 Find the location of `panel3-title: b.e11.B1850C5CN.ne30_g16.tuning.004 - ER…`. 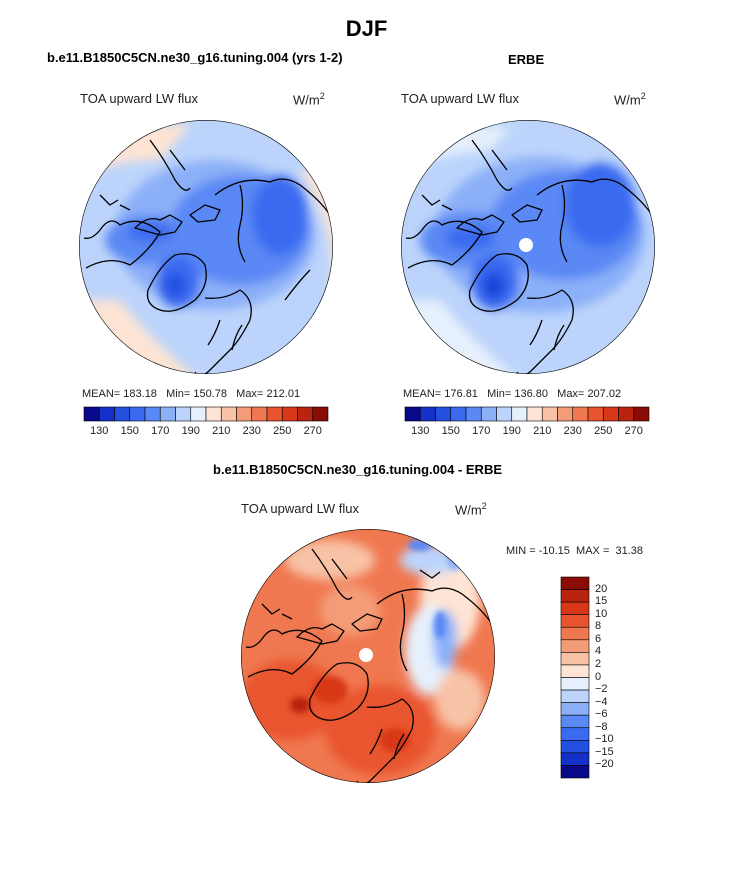

panel3-title: b.e11.B1850C5CN.ne30_g16.tuning.004 - ER… is located at coordinates (358, 469).